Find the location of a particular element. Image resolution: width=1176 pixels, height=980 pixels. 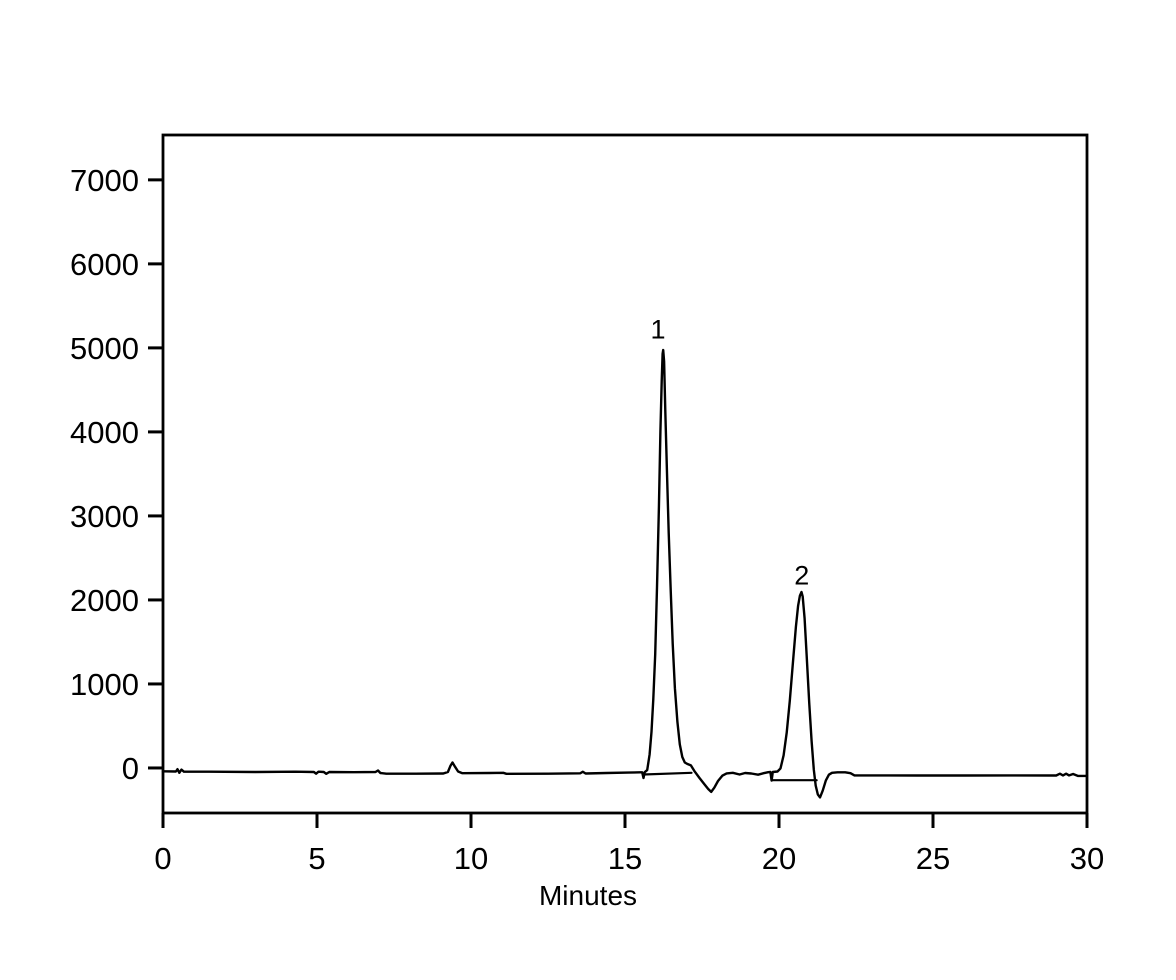

x-tick-label: 25 is located at coordinates (933, 858).